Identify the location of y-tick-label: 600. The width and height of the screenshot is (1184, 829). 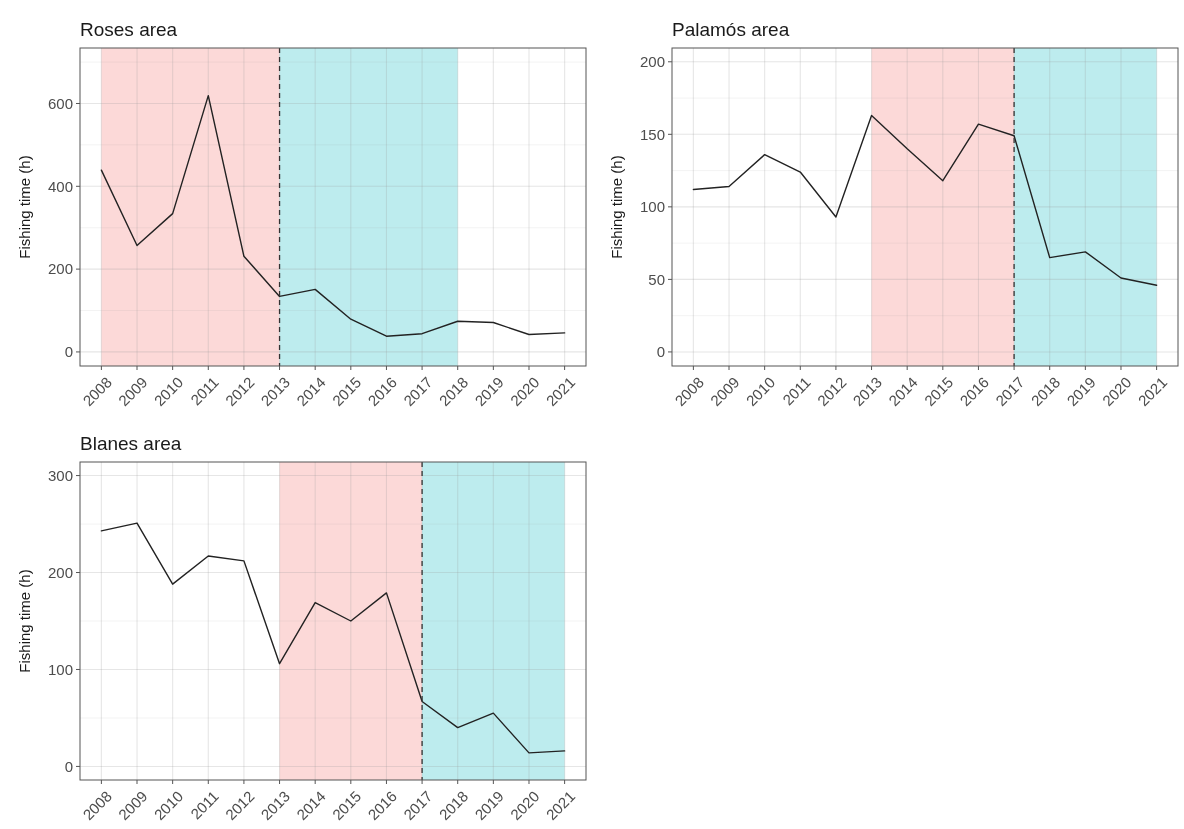
(60, 103).